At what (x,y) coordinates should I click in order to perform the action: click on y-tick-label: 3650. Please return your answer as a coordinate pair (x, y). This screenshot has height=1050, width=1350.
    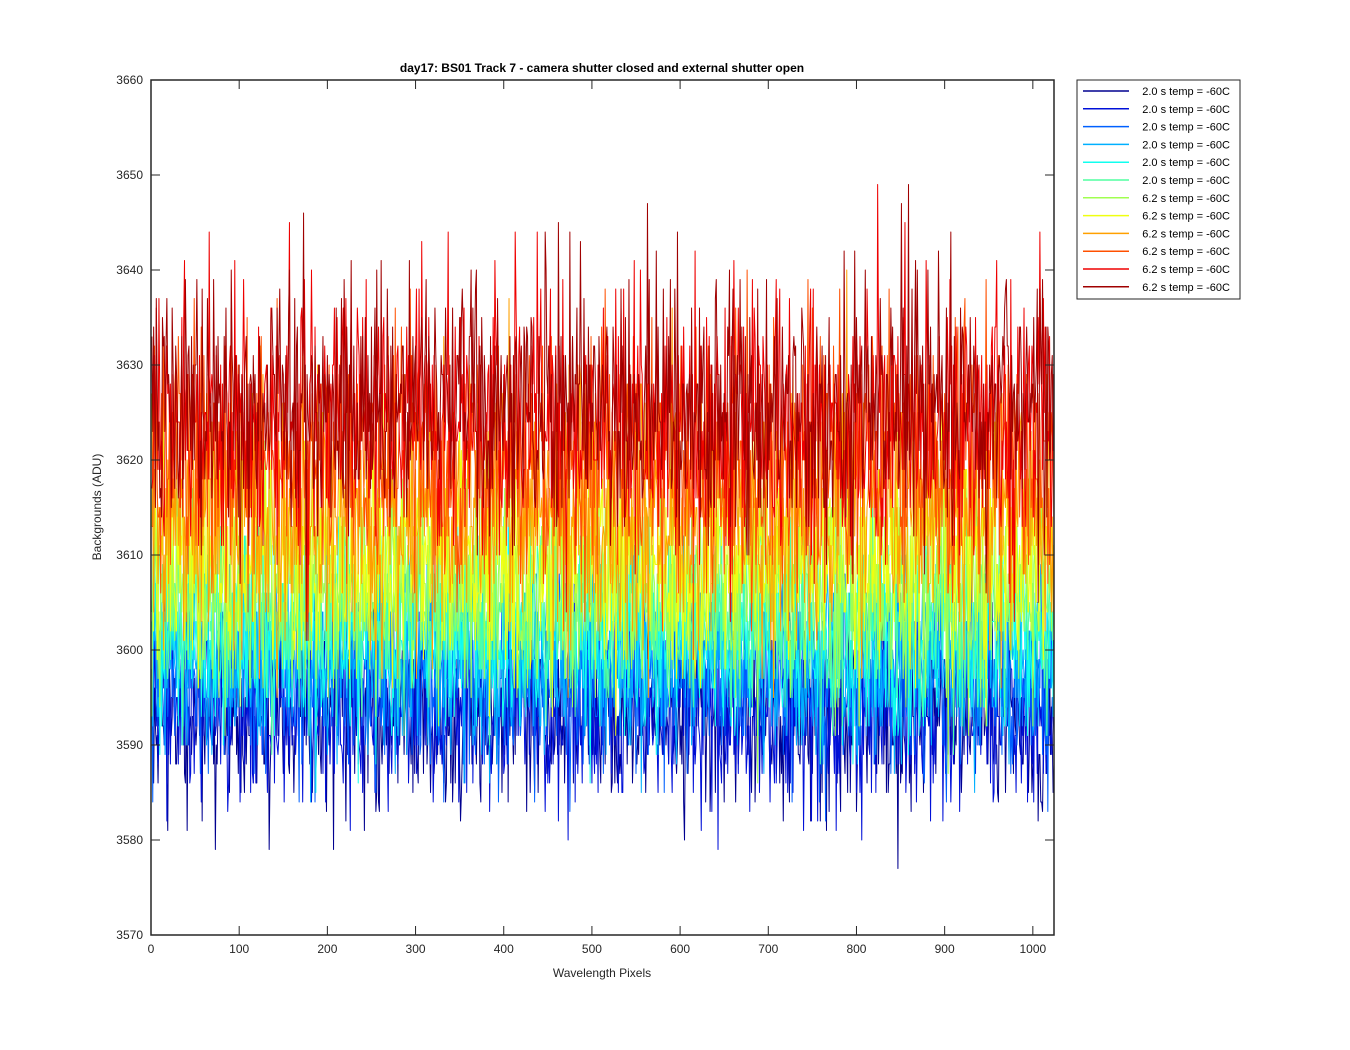
    Looking at the image, I should click on (129, 175).